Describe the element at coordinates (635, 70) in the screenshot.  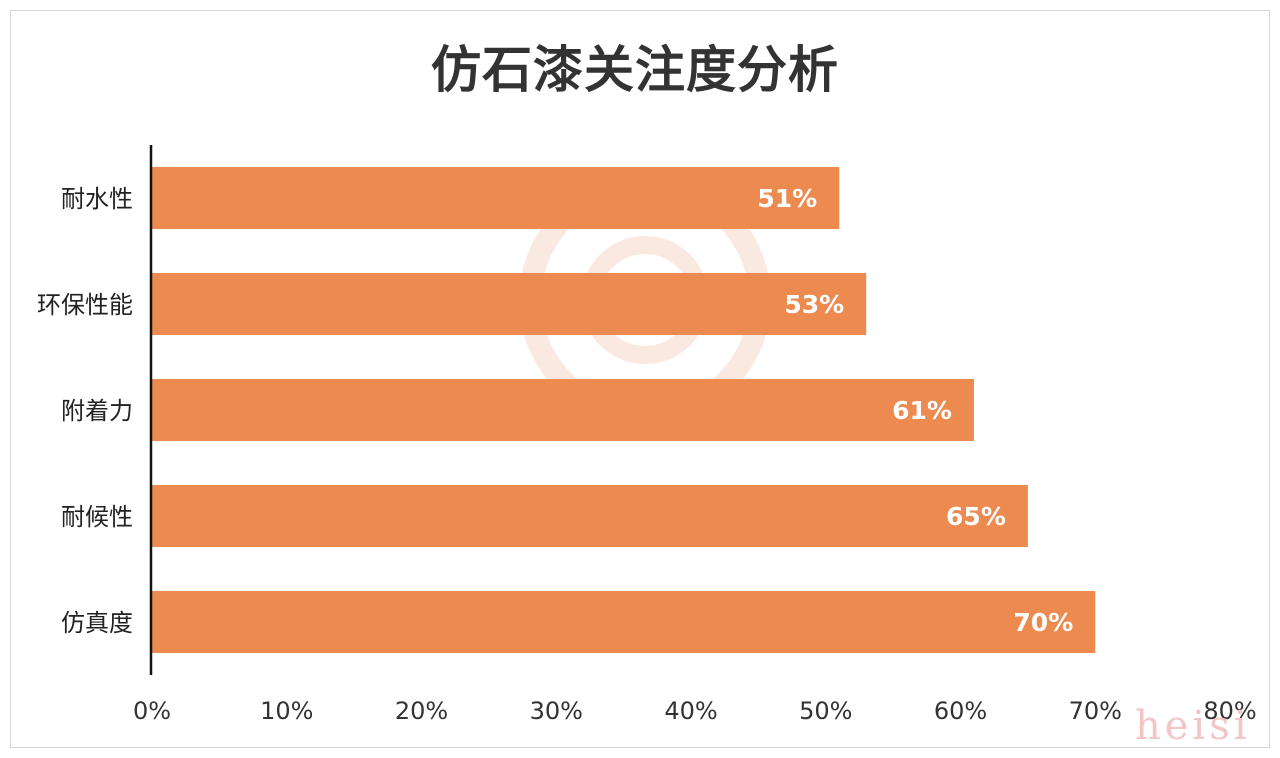
I see `chart-title: 仿石漆关注度分析` at that location.